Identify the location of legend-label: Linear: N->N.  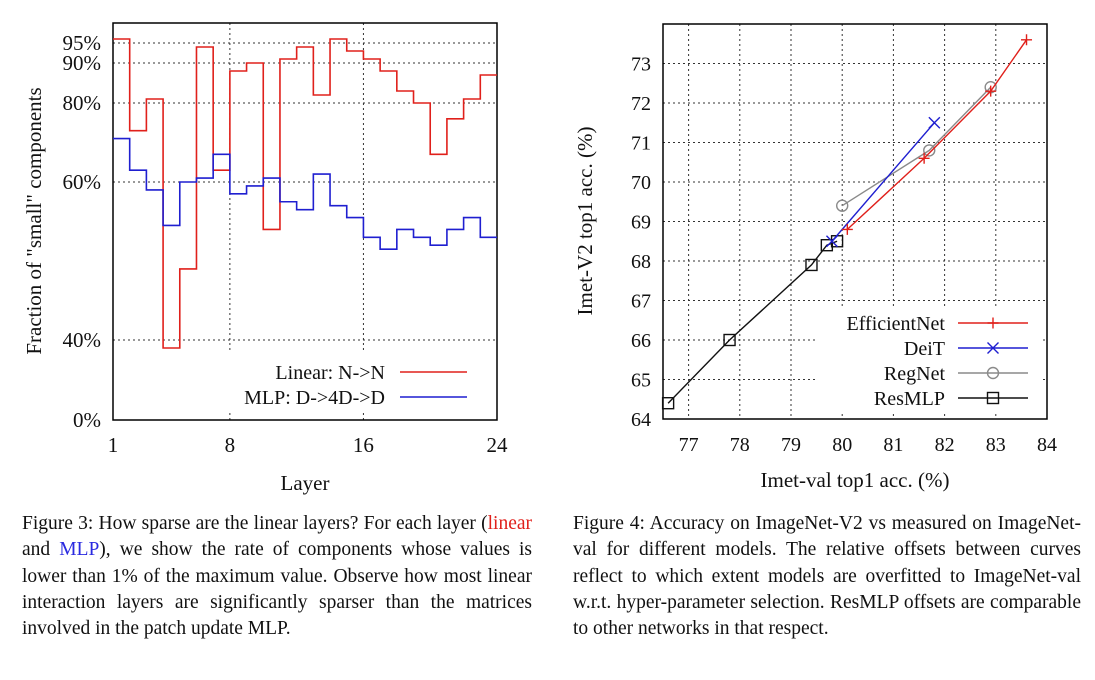
(330, 373).